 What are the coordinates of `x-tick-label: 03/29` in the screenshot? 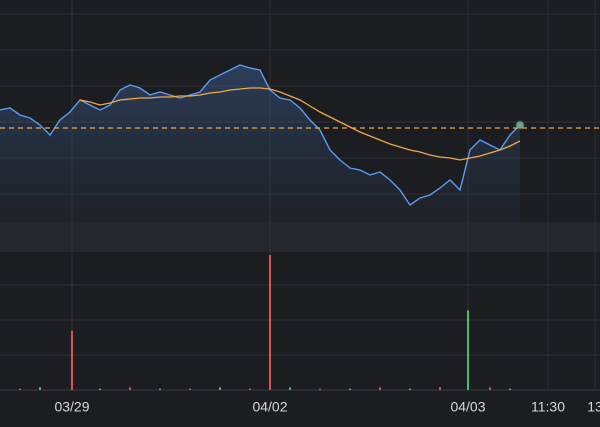 It's located at (71, 407).